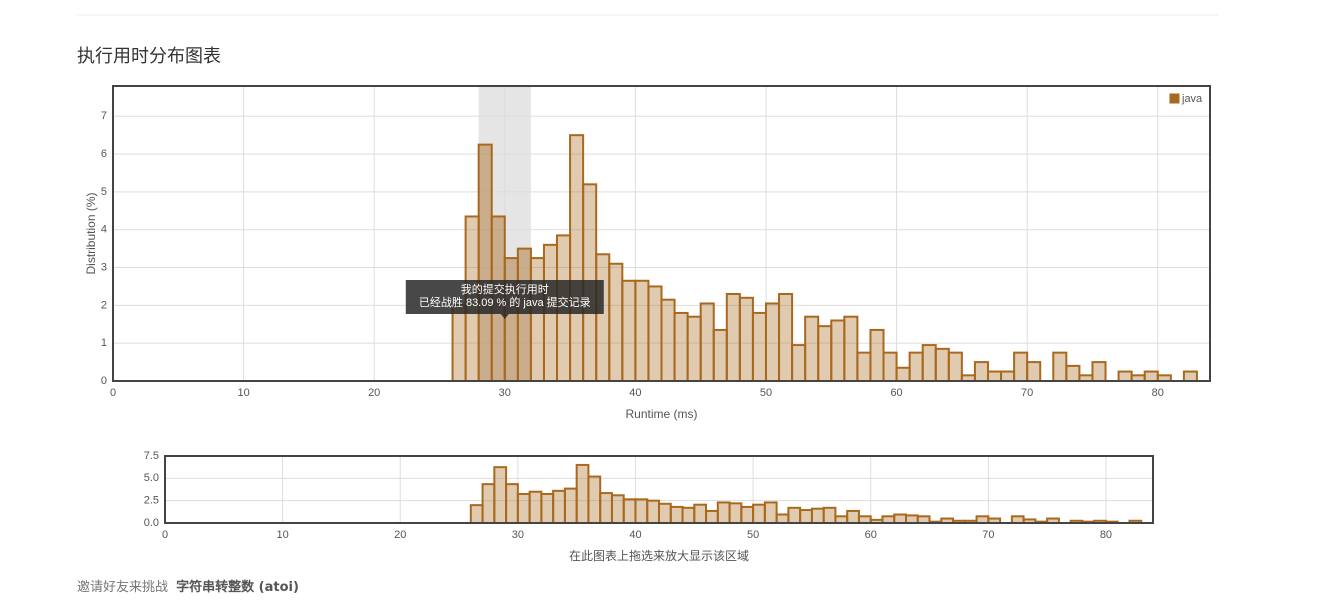  I want to click on y-tick-label: 3, so click(104, 267).